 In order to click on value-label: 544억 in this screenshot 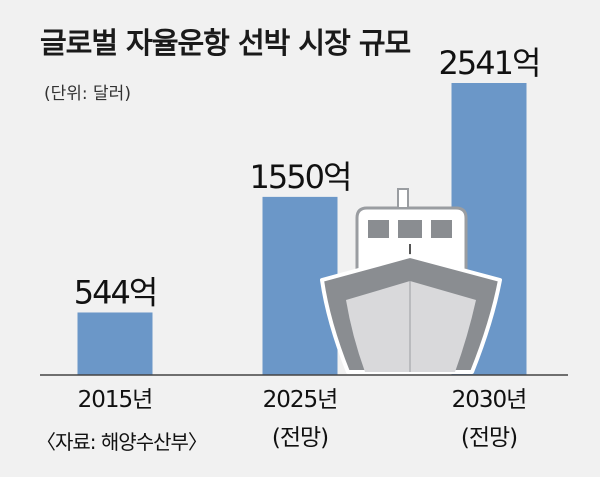, I will do `click(115, 292)`.